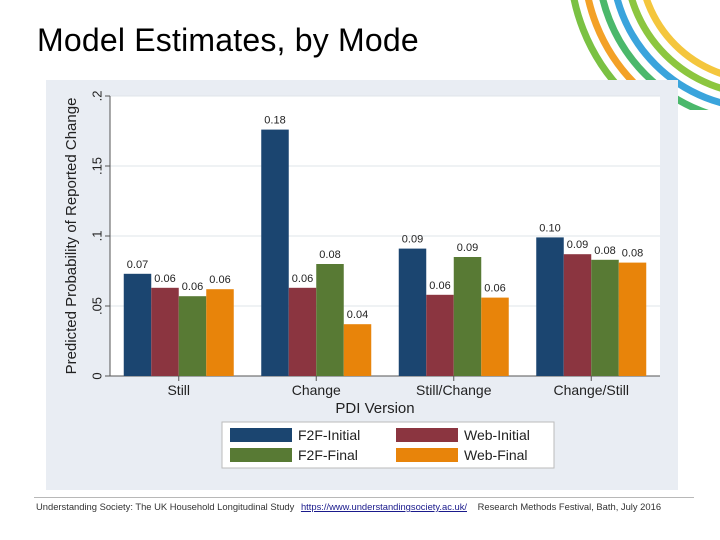 The height and width of the screenshot is (540, 720). What do you see at coordinates (178, 390) in the screenshot?
I see `x-tick-label: Still` at bounding box center [178, 390].